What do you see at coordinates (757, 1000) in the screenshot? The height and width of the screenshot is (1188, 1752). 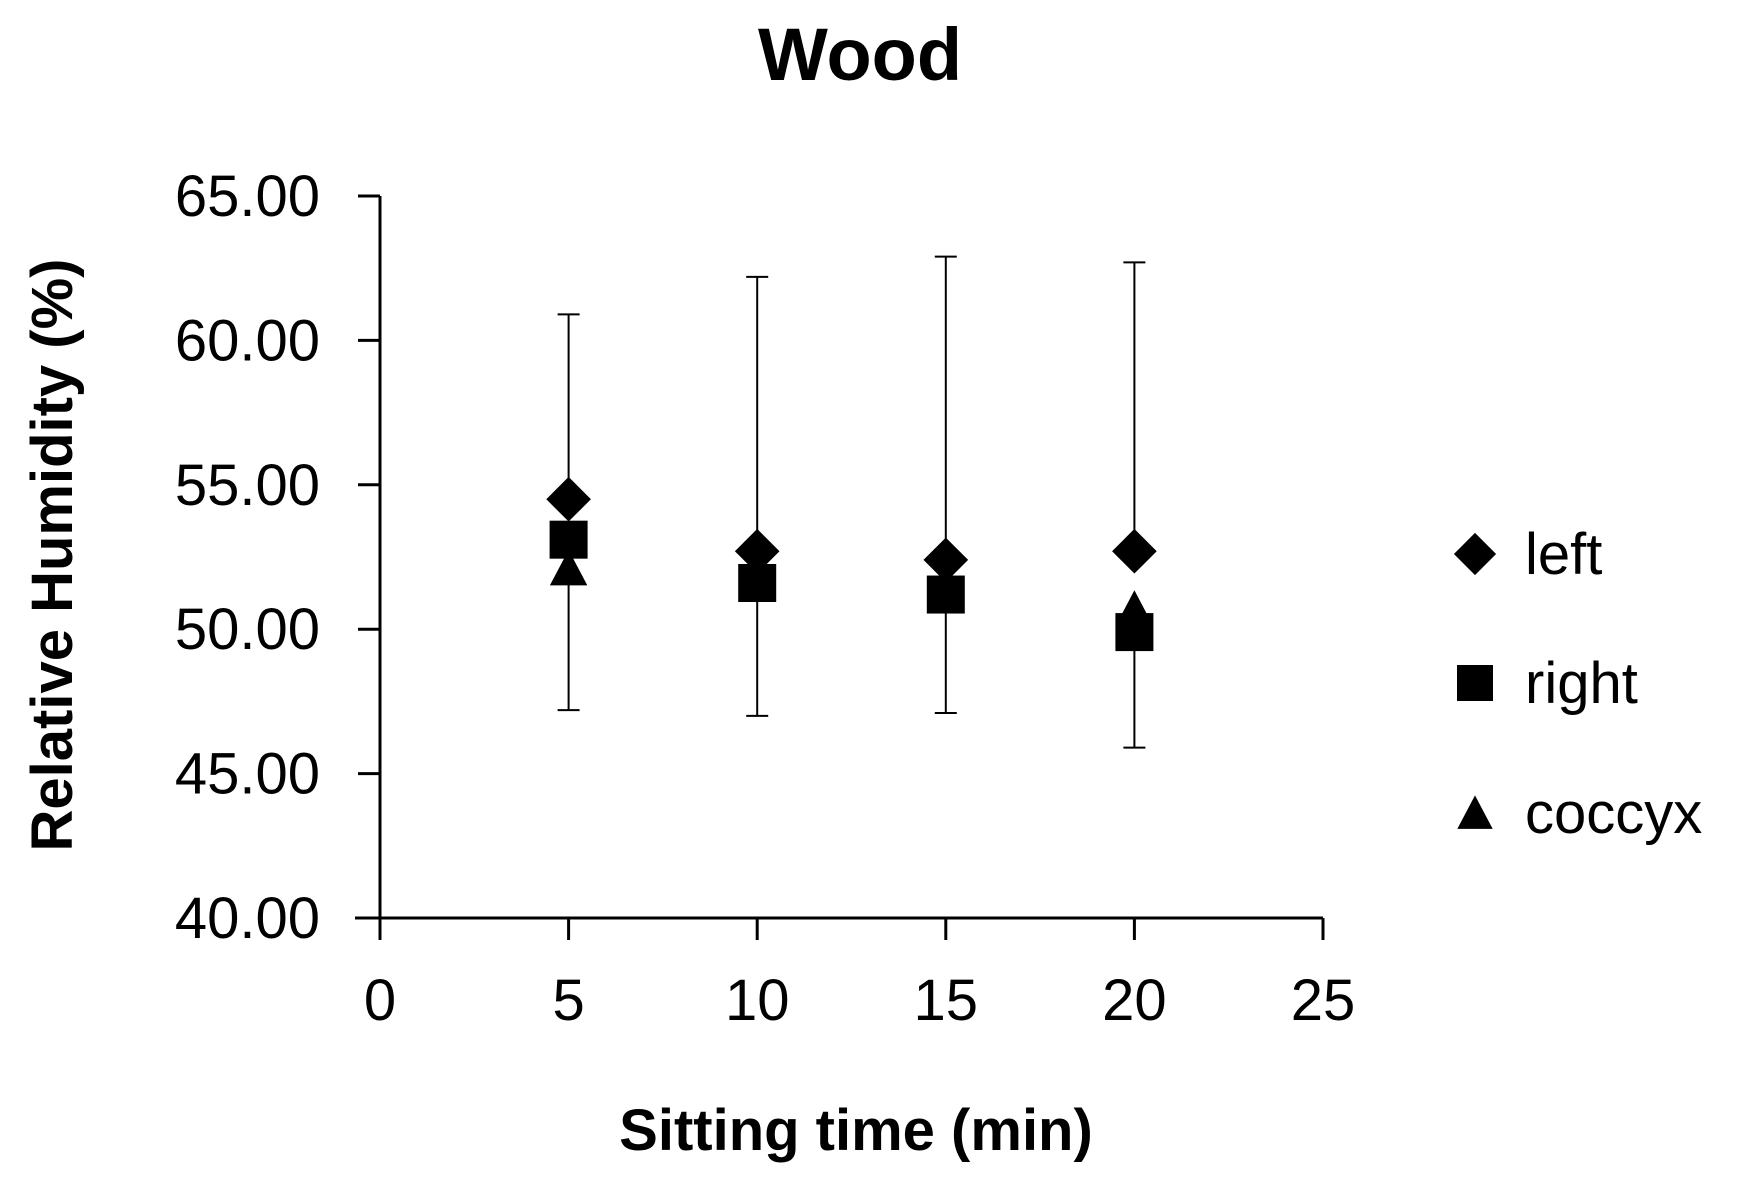 I see `x-tick-label: 10` at bounding box center [757, 1000].